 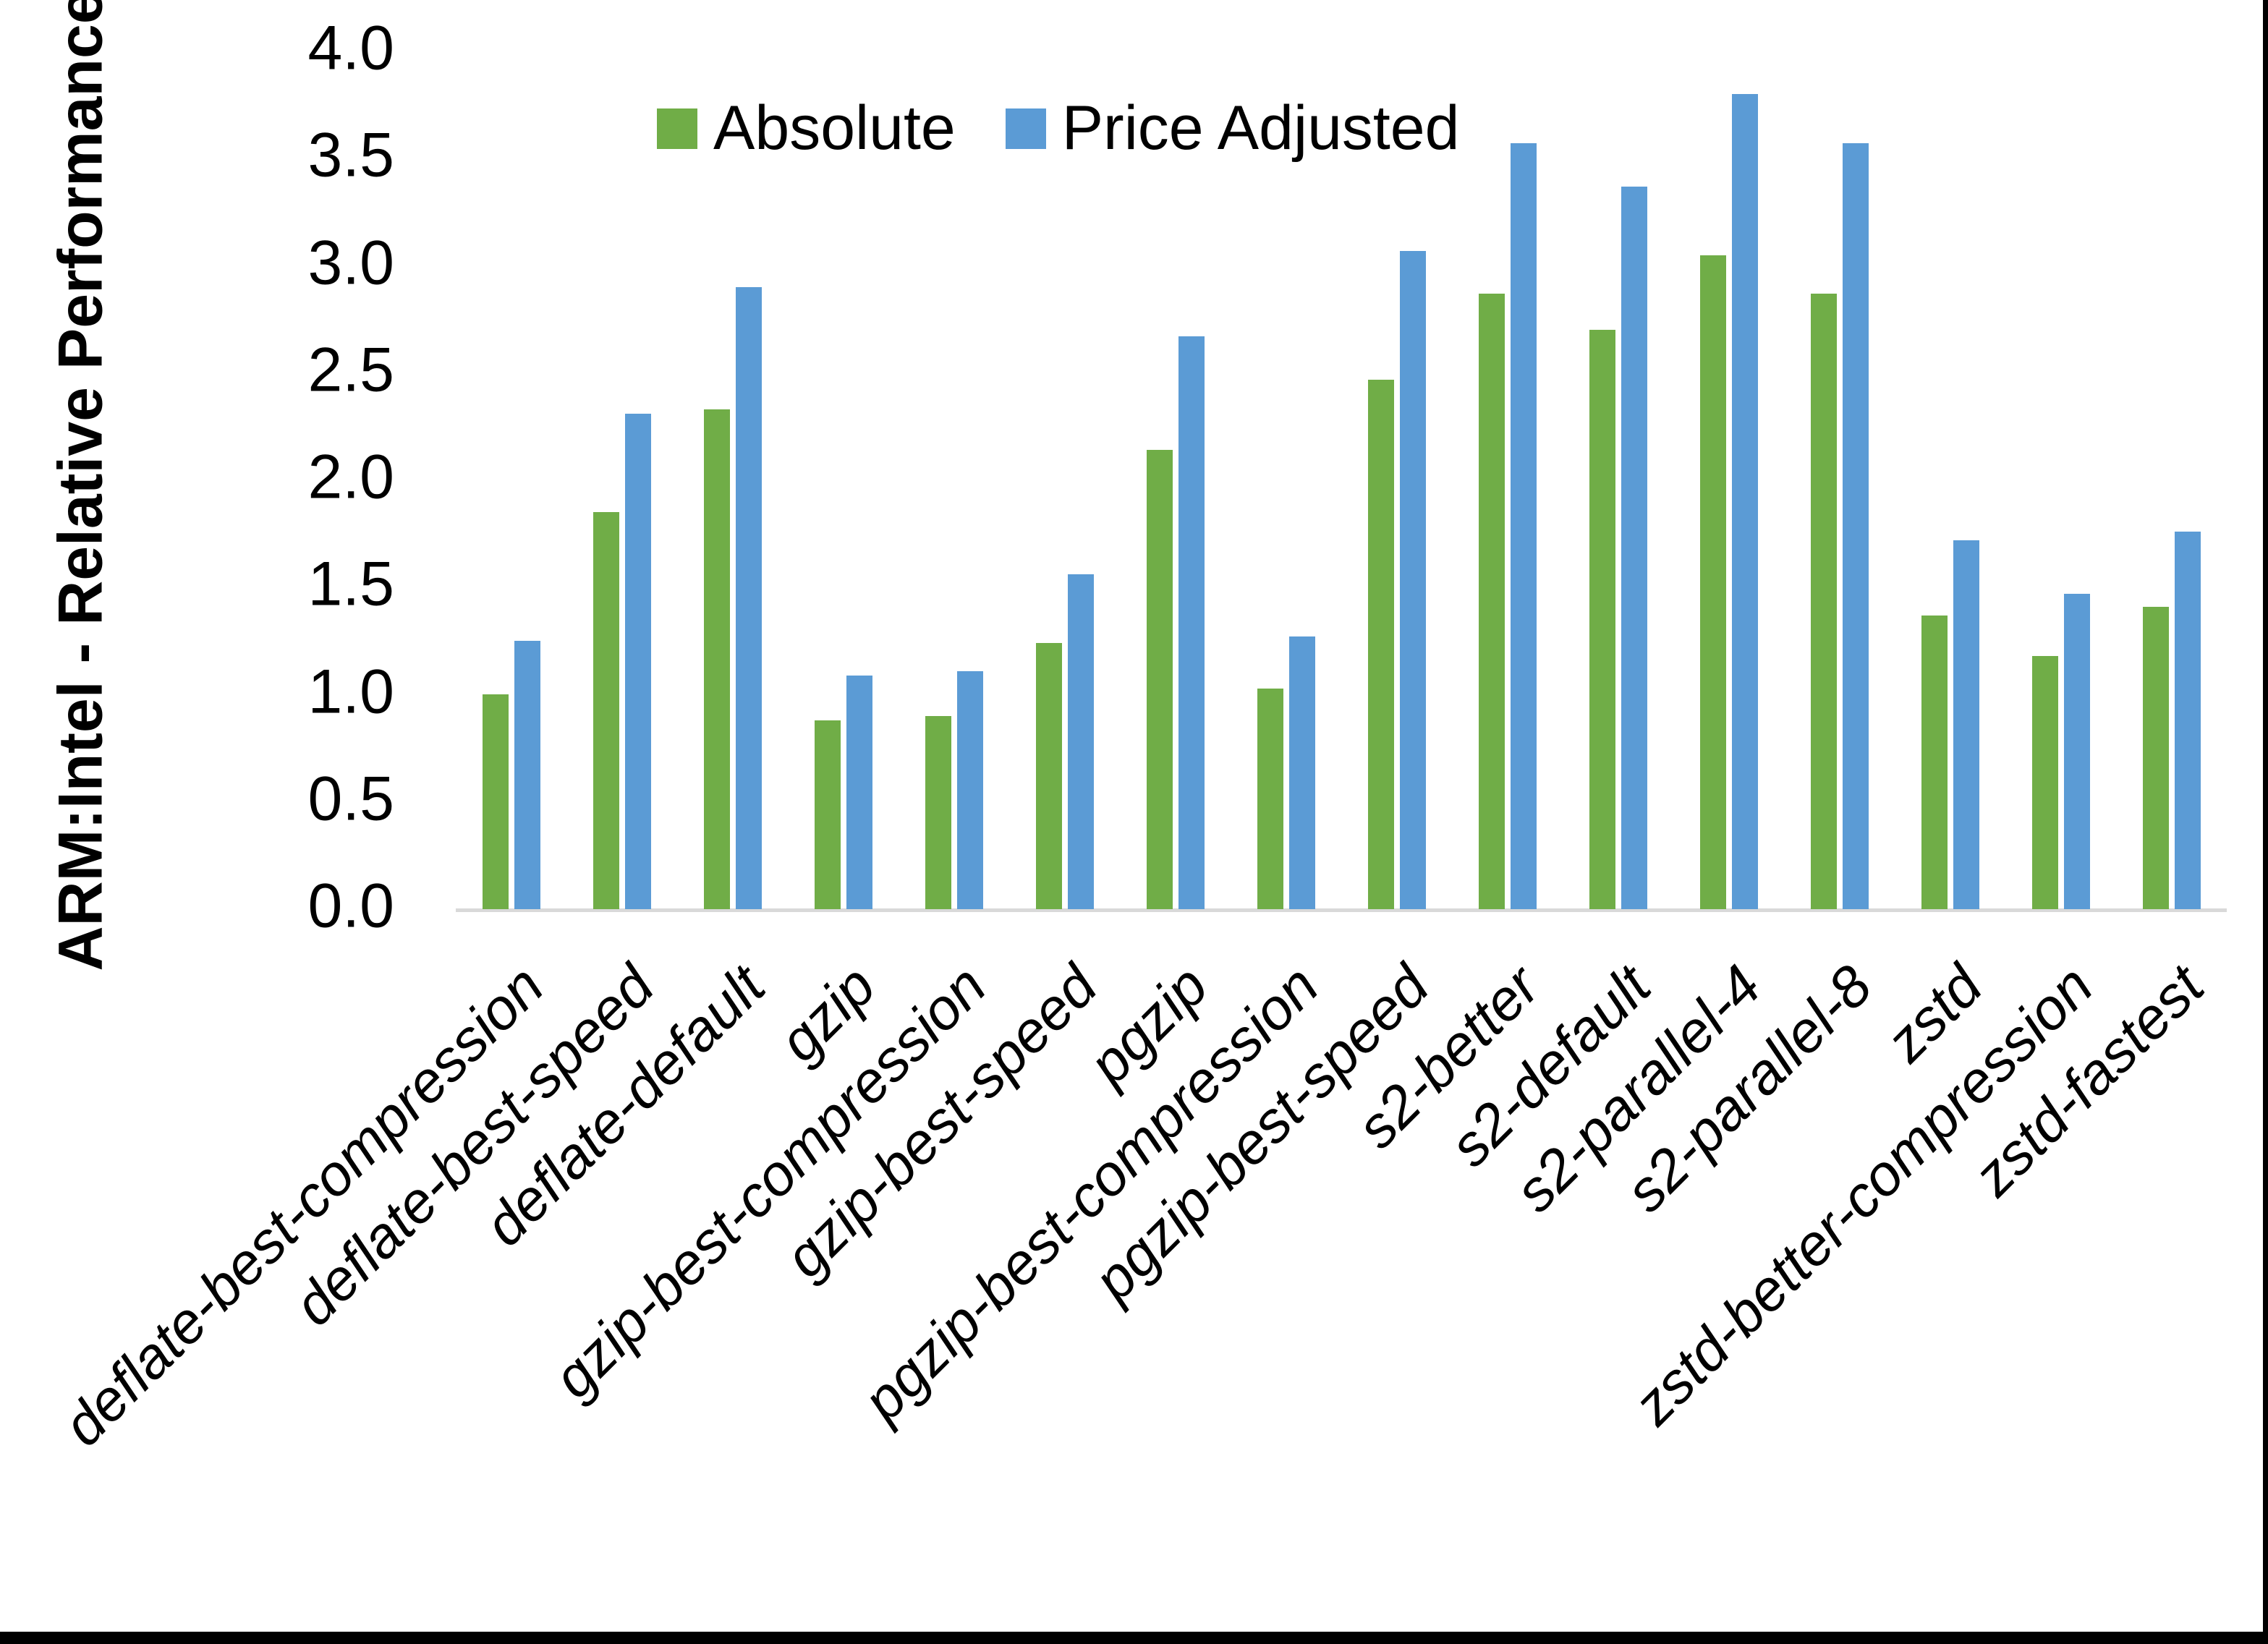 I want to click on legend-label-absolute: Absolute, so click(x=834, y=128).